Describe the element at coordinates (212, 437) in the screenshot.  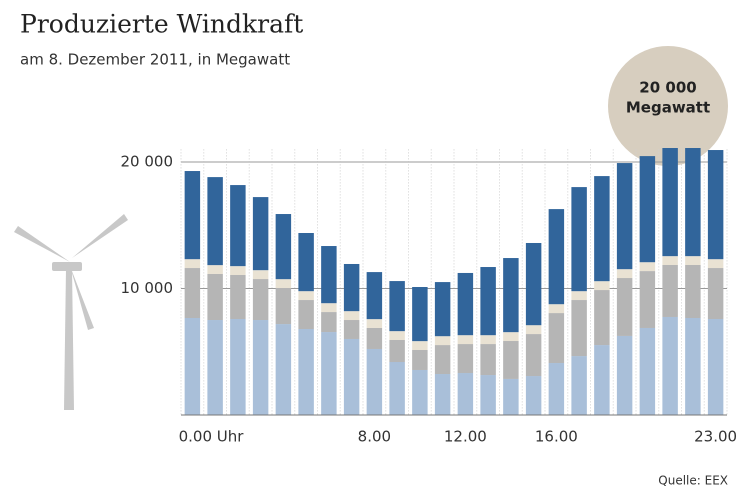
I see `x-tick-label: 0.00 Uhr` at that location.